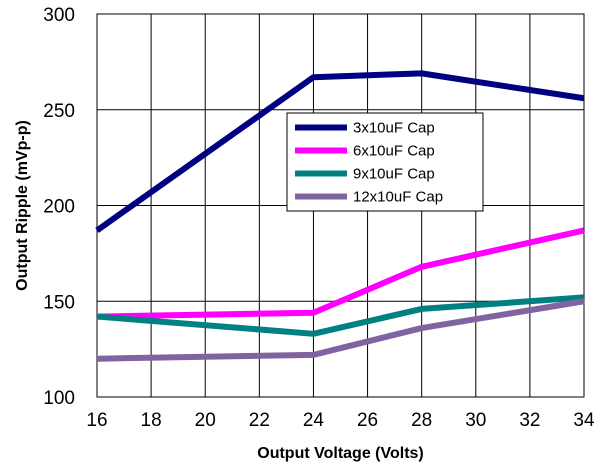  Describe the element at coordinates (151, 420) in the screenshot. I see `x-tick-label: 18` at that location.